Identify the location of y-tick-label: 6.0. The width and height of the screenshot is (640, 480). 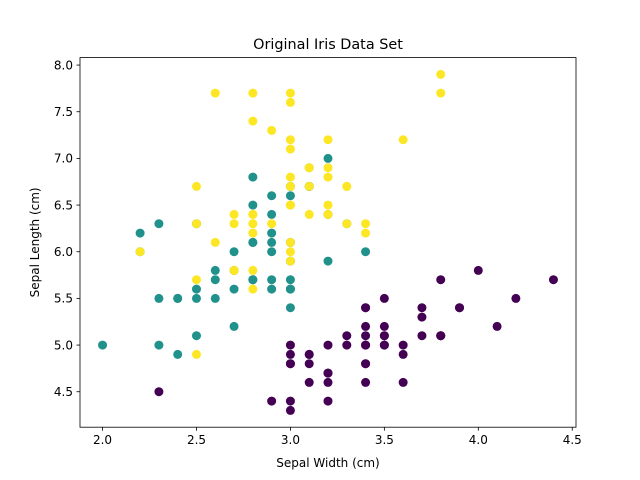
(63, 252).